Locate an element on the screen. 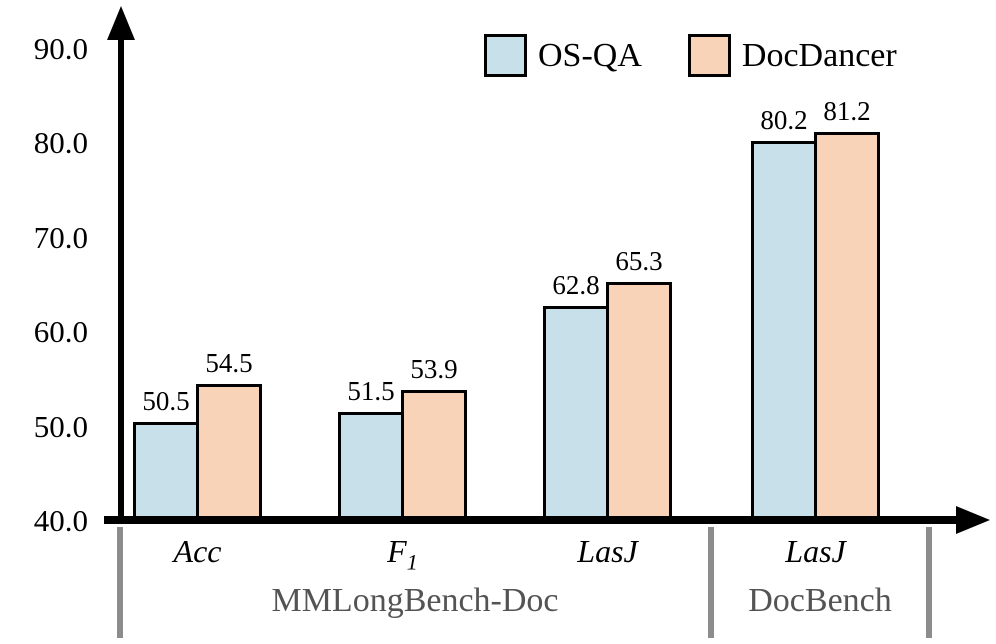  y-tick-label-90.0: 90.0 is located at coordinates (60, 48).